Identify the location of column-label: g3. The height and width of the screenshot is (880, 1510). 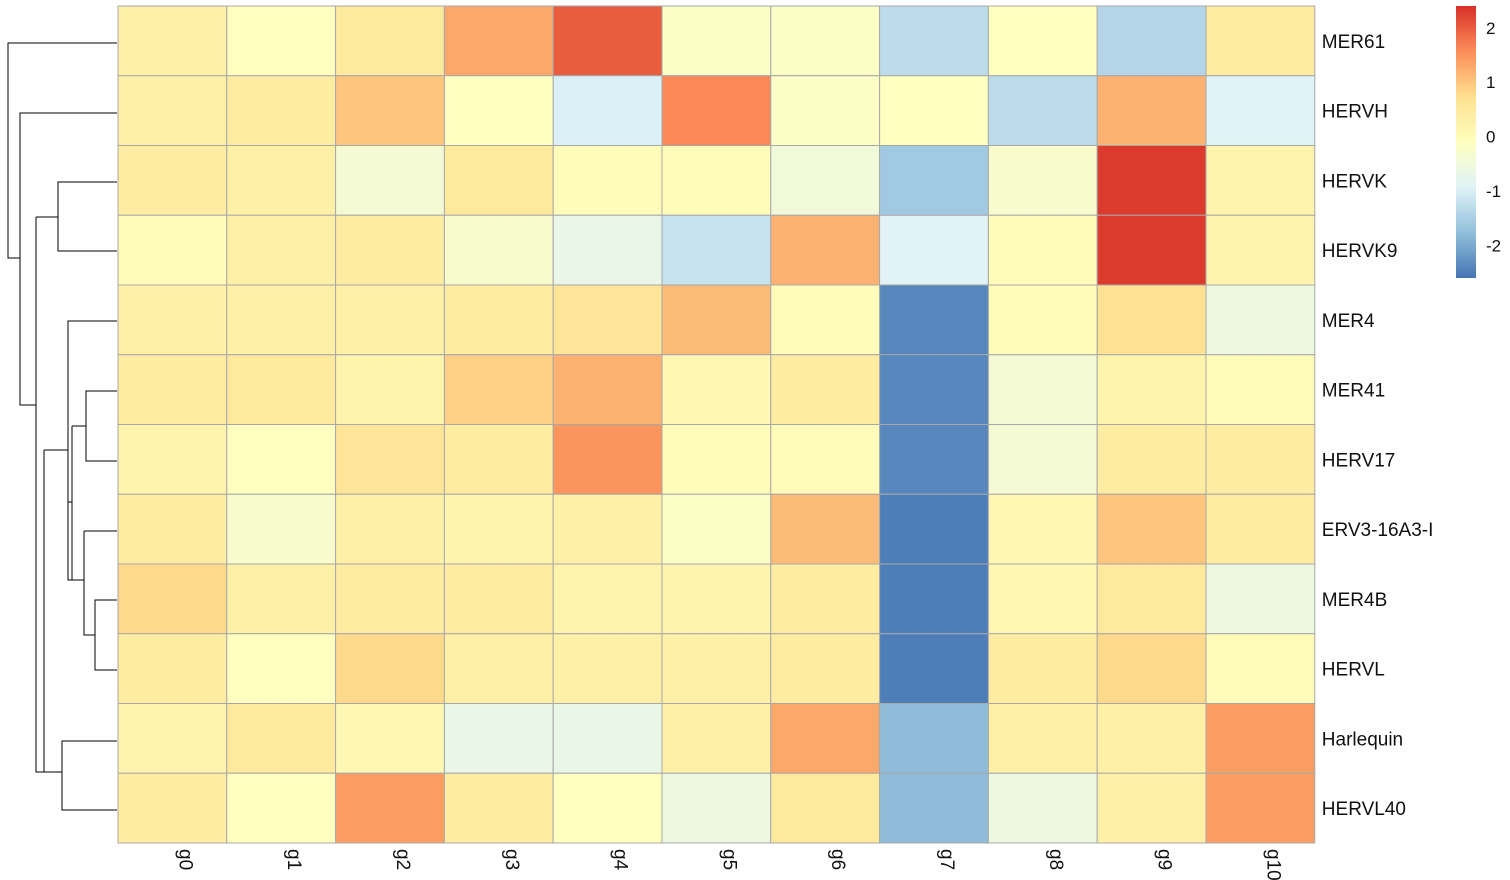
(511, 859).